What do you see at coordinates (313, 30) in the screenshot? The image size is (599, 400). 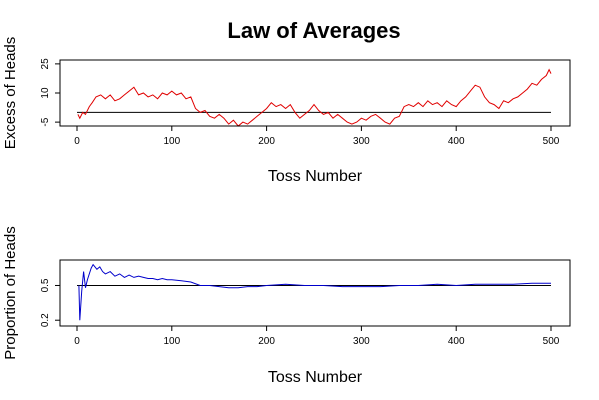 I see `chart-title: Law of Averages` at bounding box center [313, 30].